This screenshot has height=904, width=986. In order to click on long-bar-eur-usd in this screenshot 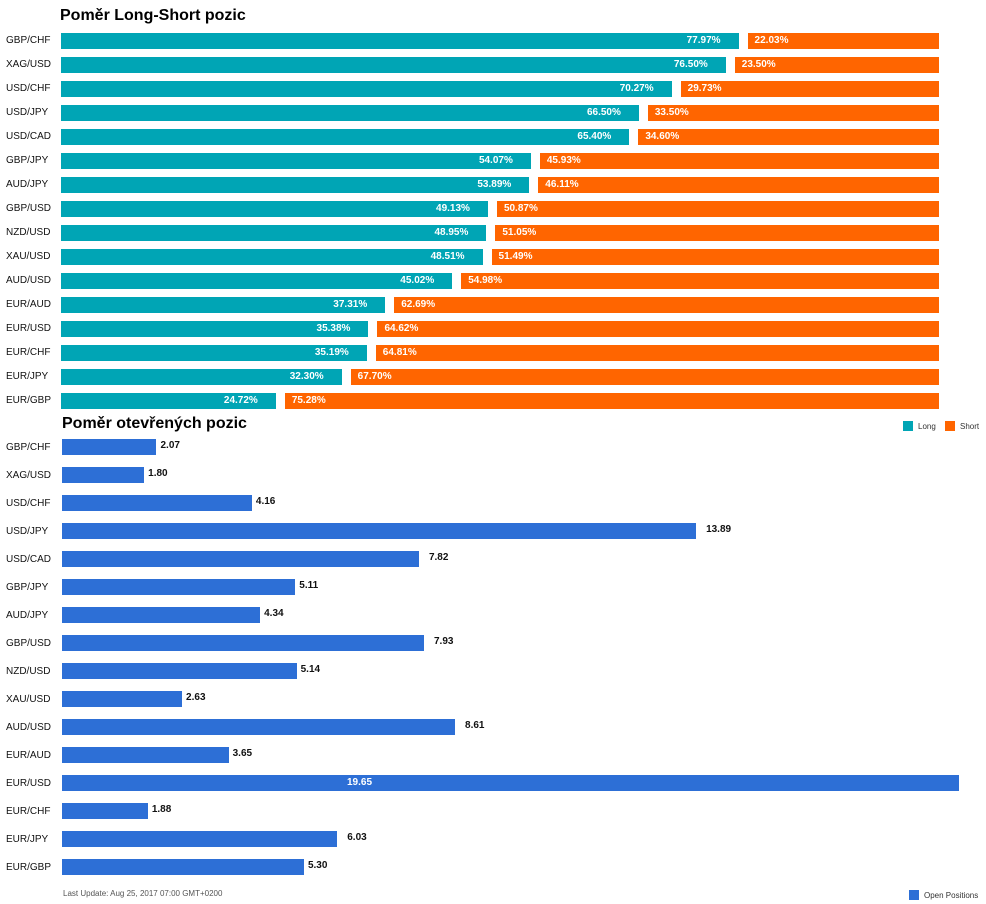, I will do `click(215, 329)`.